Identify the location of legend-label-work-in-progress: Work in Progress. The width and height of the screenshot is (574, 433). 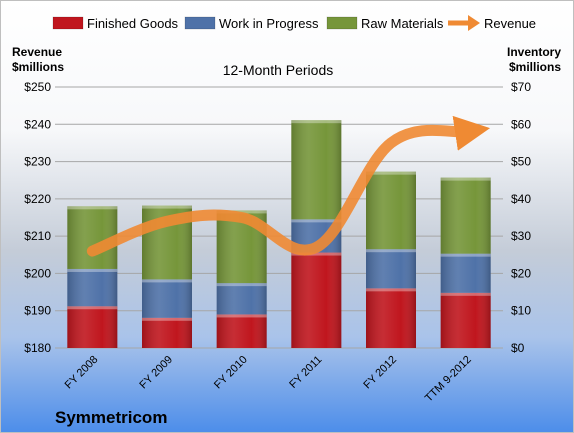
(269, 23).